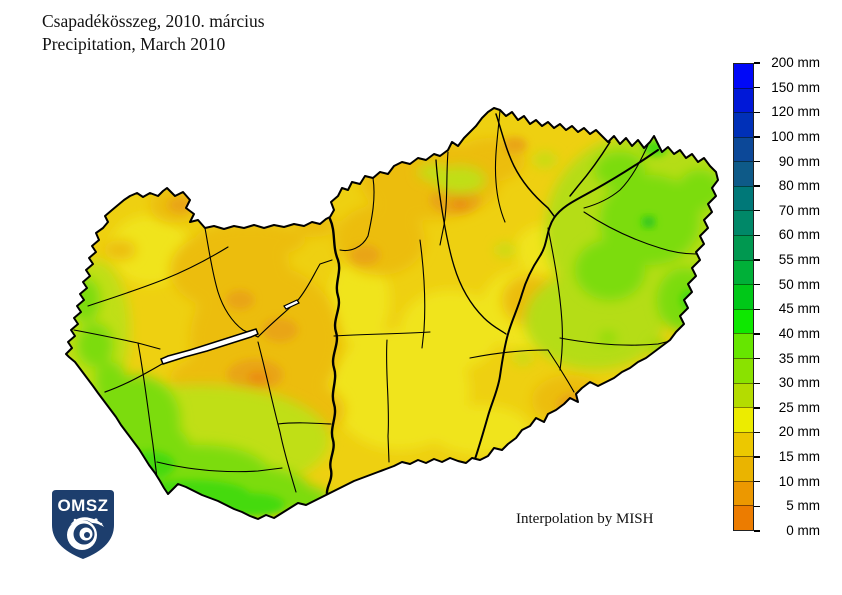 This screenshot has height=595, width=842. I want to click on legend-bar, so click(743, 297).